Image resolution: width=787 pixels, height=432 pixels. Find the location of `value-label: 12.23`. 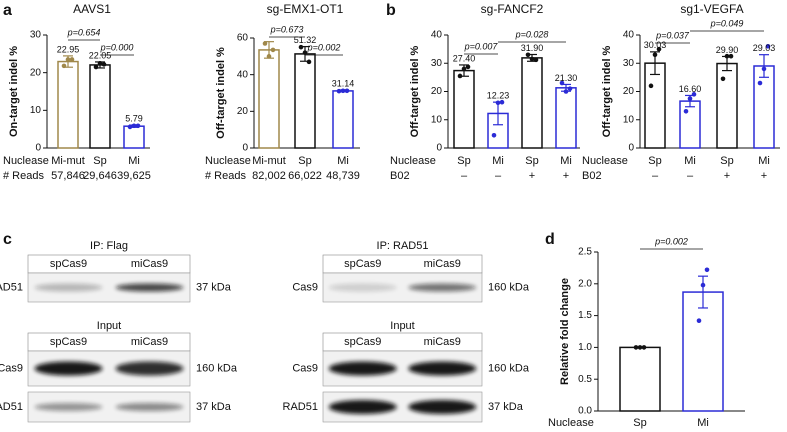

value-label: 12.23 is located at coordinates (498, 96).